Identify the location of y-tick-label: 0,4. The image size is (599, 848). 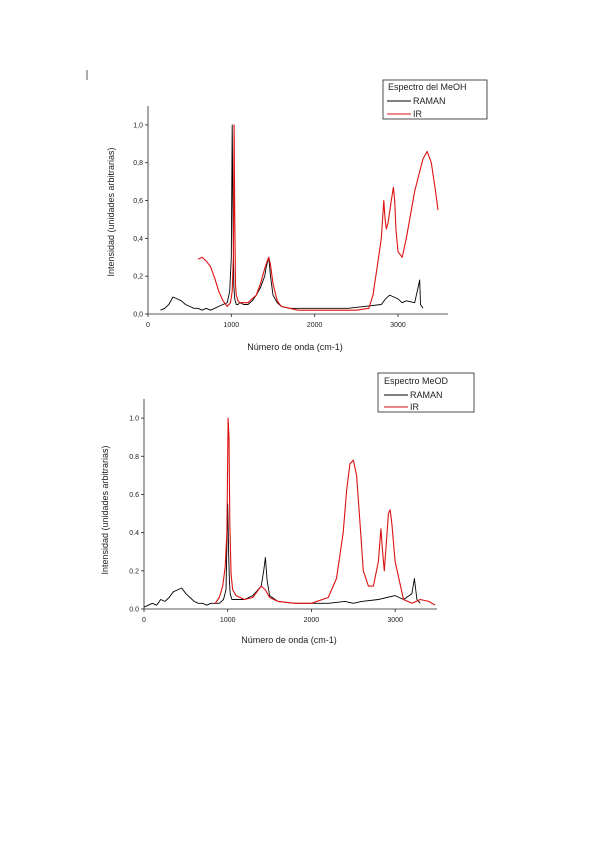
(138, 239).